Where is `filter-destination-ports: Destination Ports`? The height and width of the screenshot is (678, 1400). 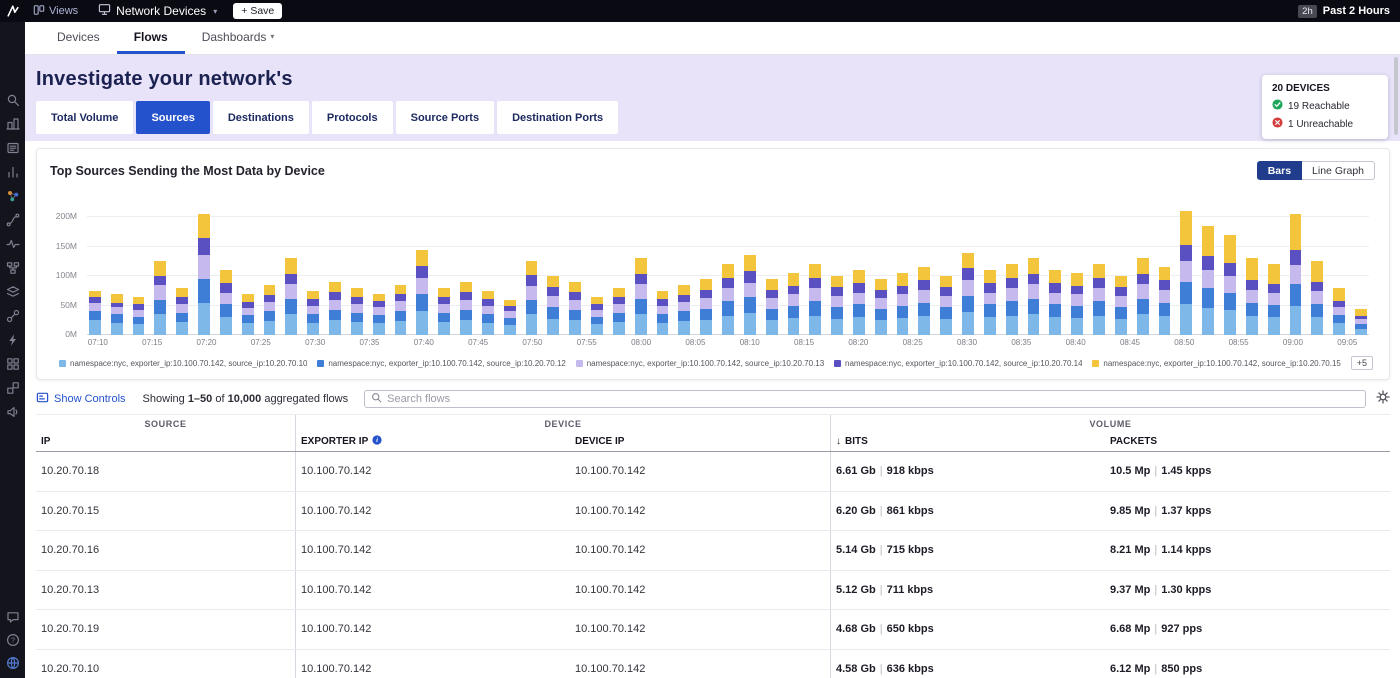
filter-destination-ports: Destination Ports is located at coordinates (558, 117).